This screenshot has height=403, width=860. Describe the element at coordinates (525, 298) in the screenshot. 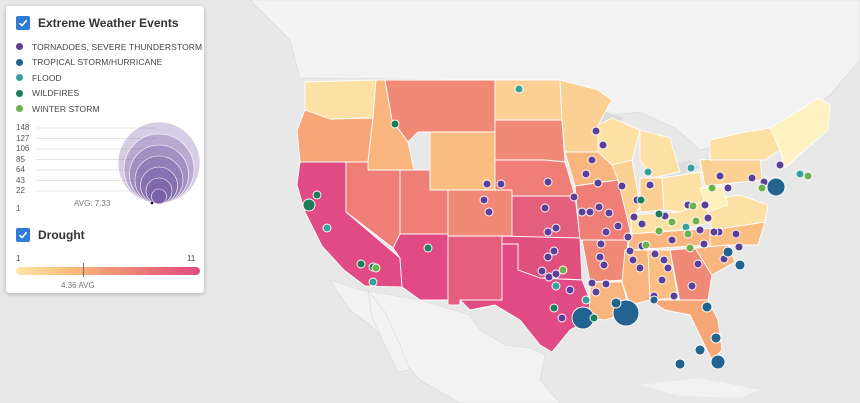

I see `state-TX` at that location.